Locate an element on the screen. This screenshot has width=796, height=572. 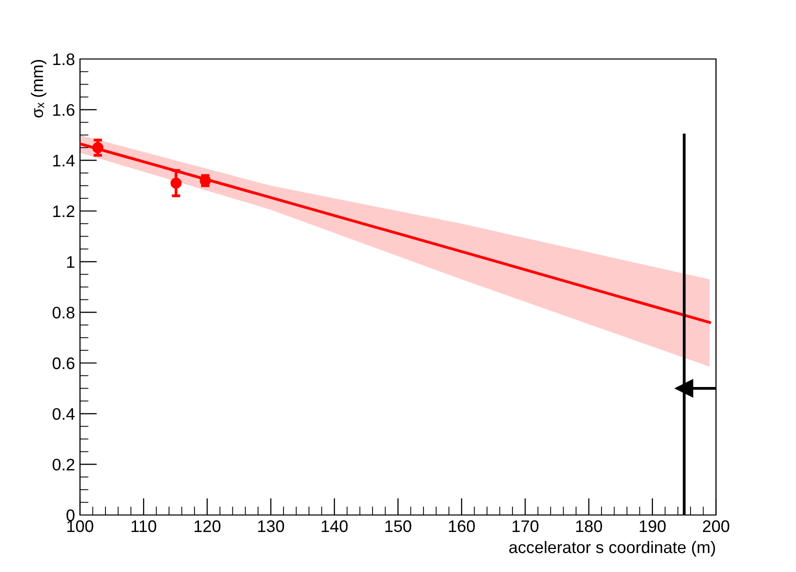
y-tick-label: 1.8 is located at coordinates (63, 59).